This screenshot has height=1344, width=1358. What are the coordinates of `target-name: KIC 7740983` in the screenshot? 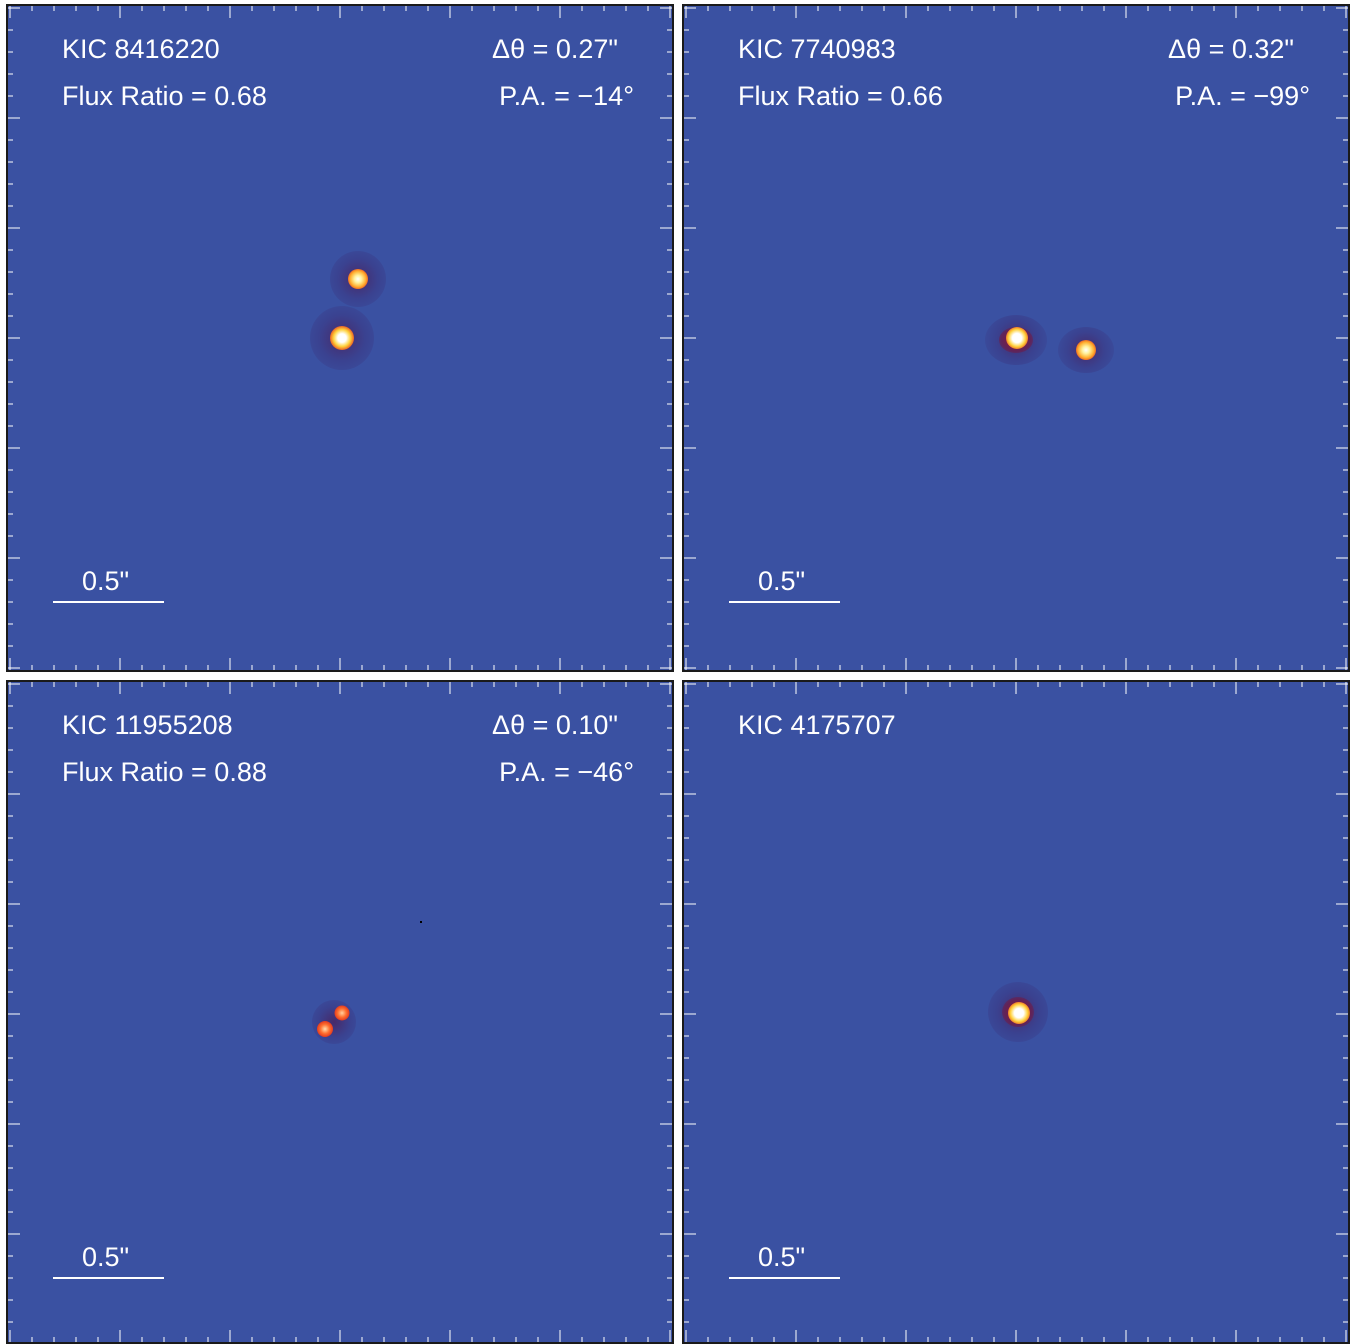 It's located at (817, 49).